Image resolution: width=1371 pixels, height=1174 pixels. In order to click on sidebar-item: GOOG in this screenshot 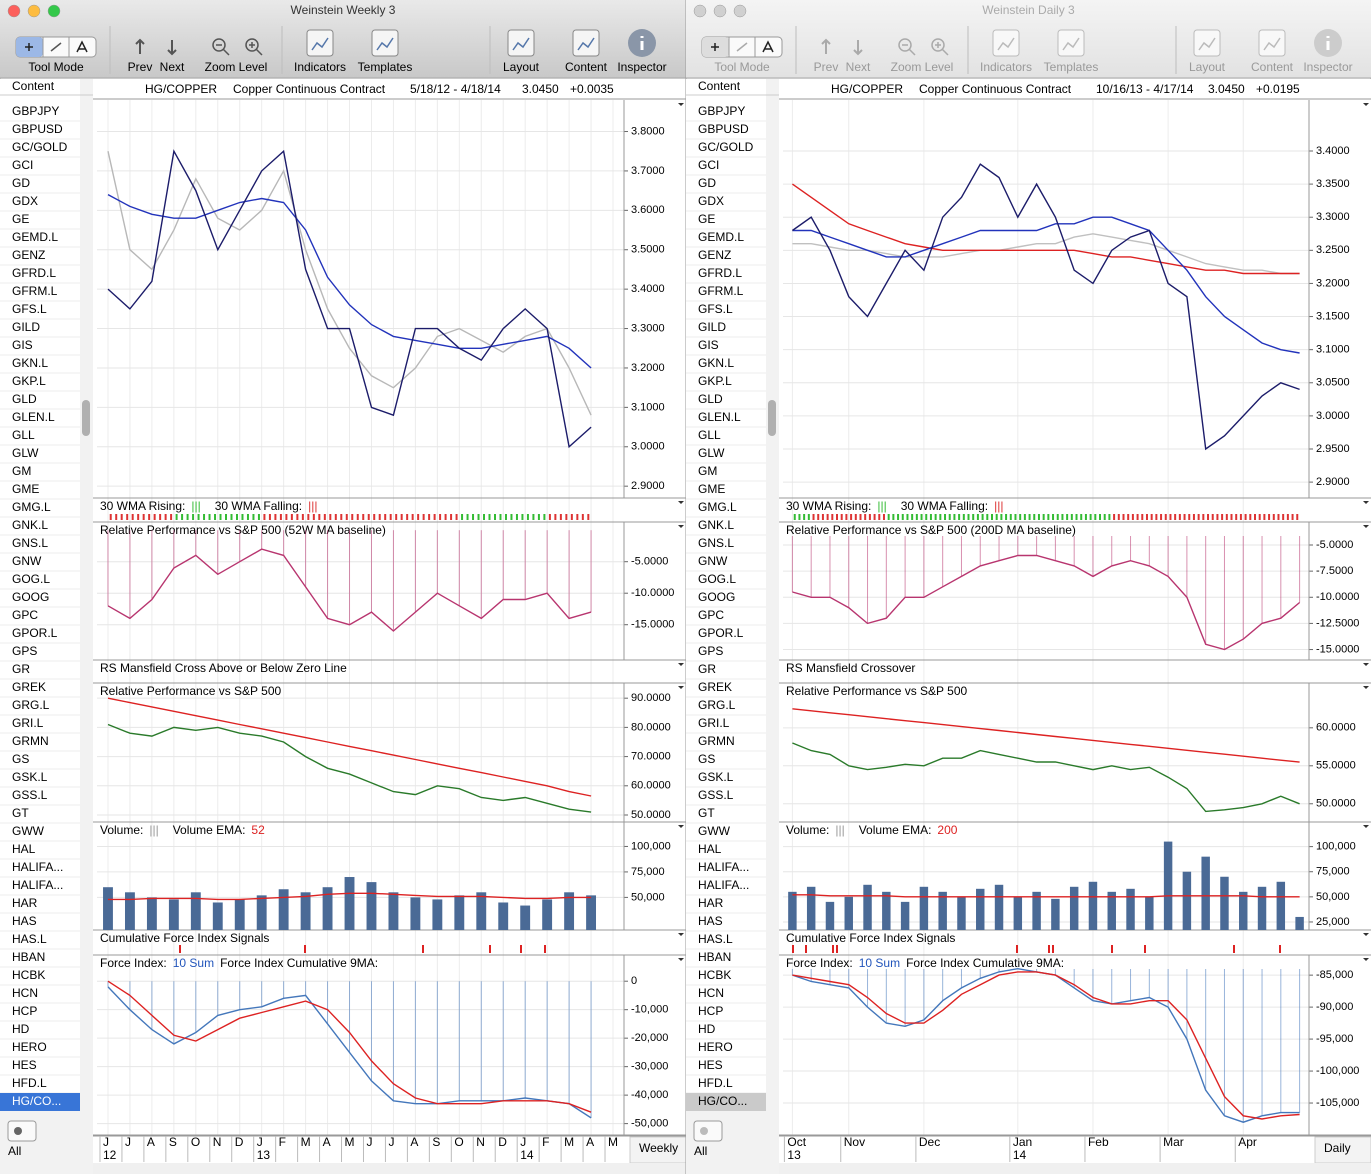, I will do `click(30, 597)`.